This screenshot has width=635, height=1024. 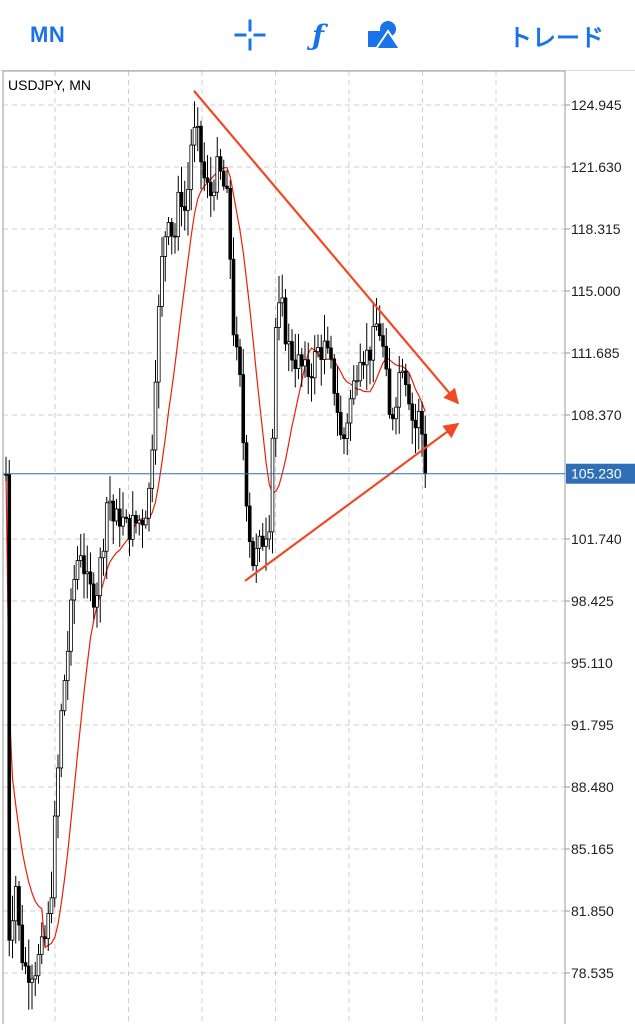 I want to click on chart-toolbar: MN ƒ トレード, so click(x=317, y=35).